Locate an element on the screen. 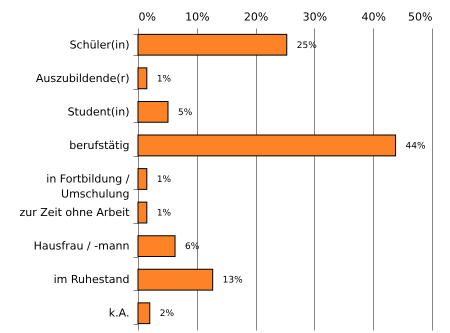  data-label: 44% is located at coordinates (416, 146).